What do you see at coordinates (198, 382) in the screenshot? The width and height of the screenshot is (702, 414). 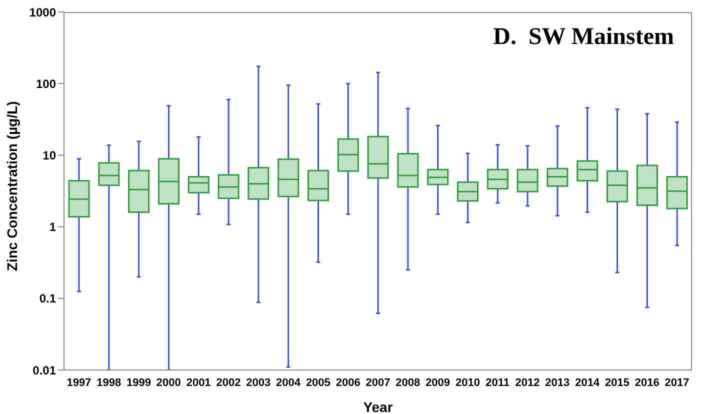 I see `x-tick-label: 2001` at bounding box center [198, 382].